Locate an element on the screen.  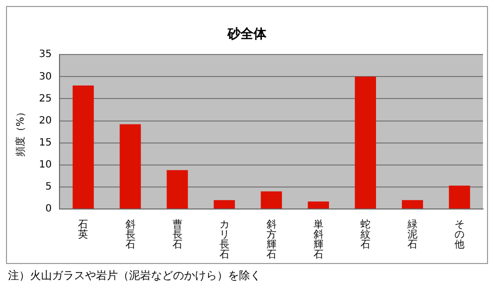
text: 注）火山ガラスや岩片（泥岩などのかけら）を除く is located at coordinates (134, 275).